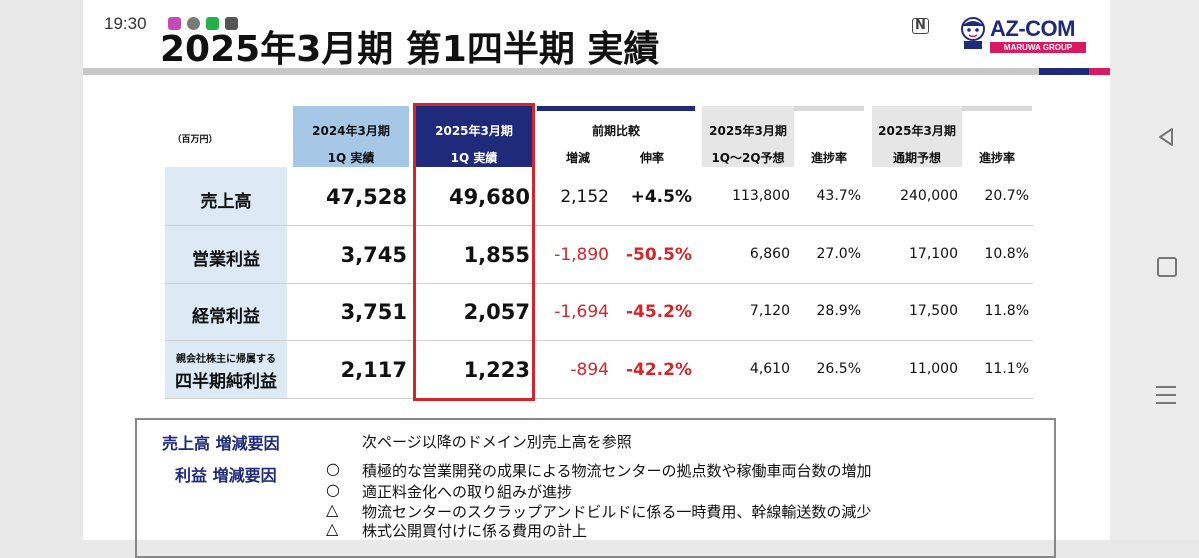 The width and height of the screenshot is (1199, 558). What do you see at coordinates (748, 158) in the screenshot?
I see `h1-header-line2: 1Q～2Q予想` at bounding box center [748, 158].